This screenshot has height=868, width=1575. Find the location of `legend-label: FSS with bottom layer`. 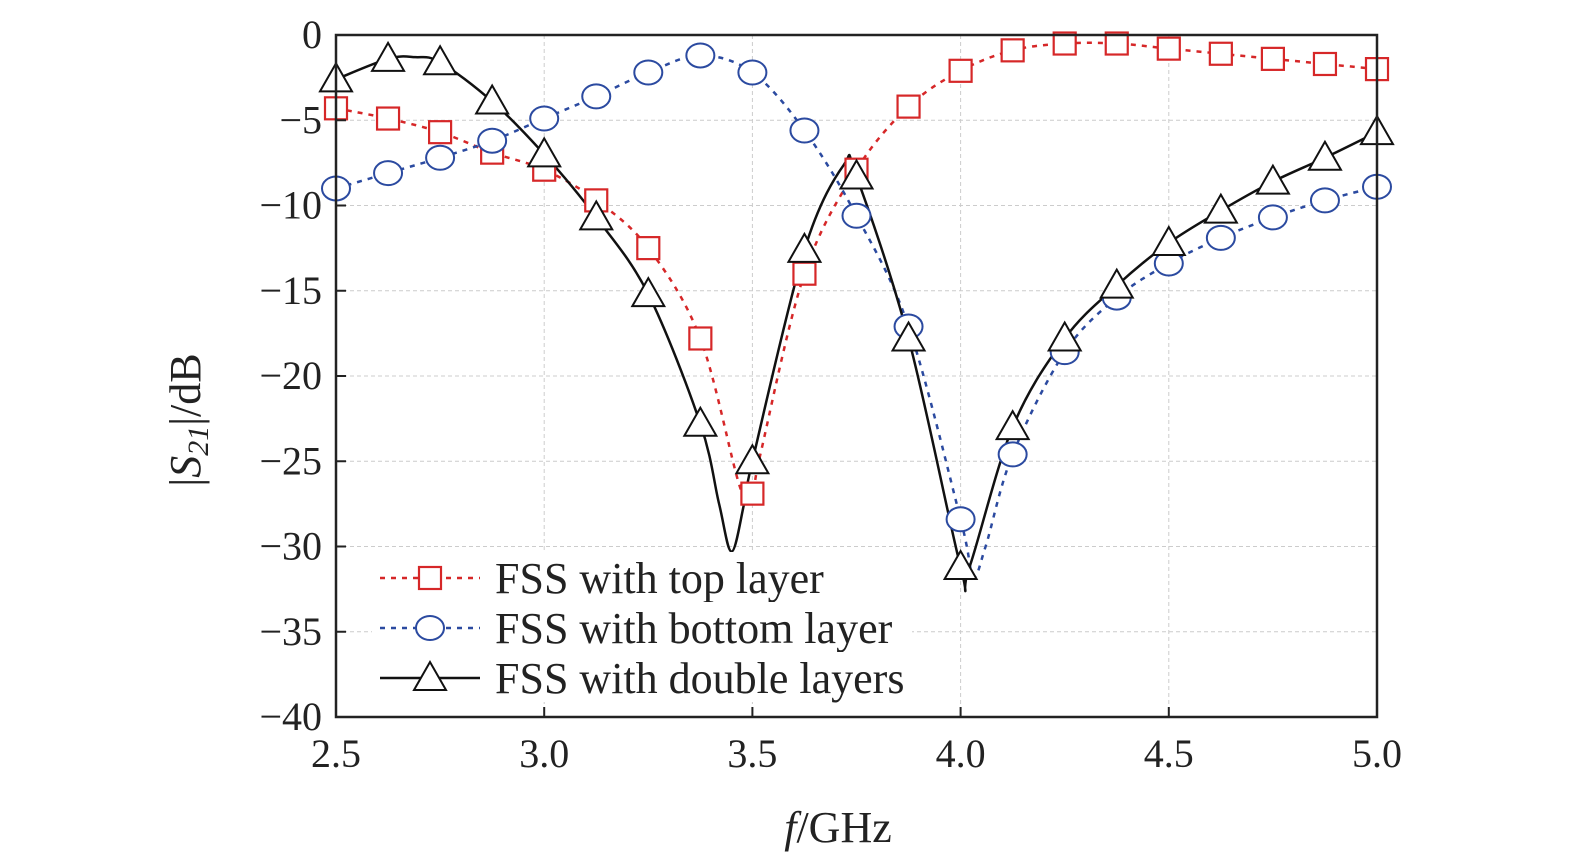

legend-label: FSS with bottom layer is located at coordinates (694, 628).